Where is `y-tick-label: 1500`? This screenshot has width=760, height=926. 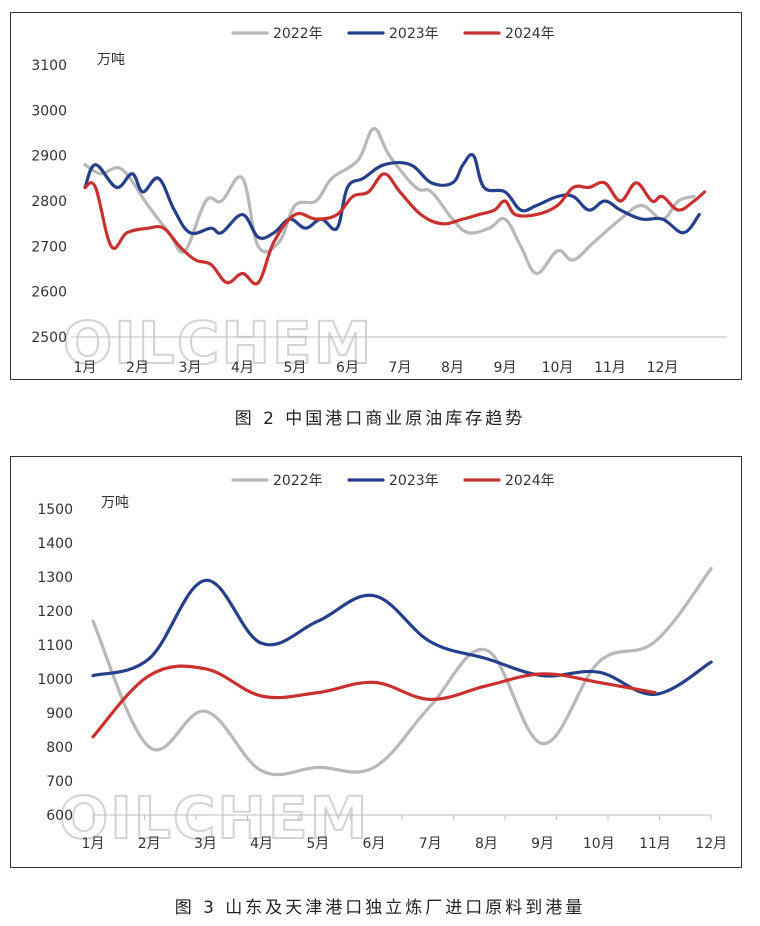 y-tick-label: 1500 is located at coordinates (55, 510).